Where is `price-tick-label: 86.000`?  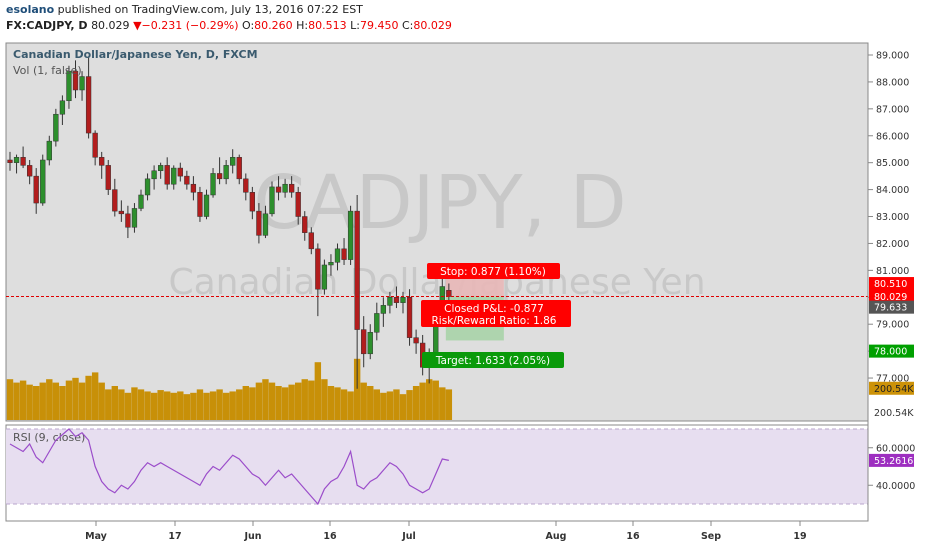 price-tick-label: 86.000 is located at coordinates (892, 136).